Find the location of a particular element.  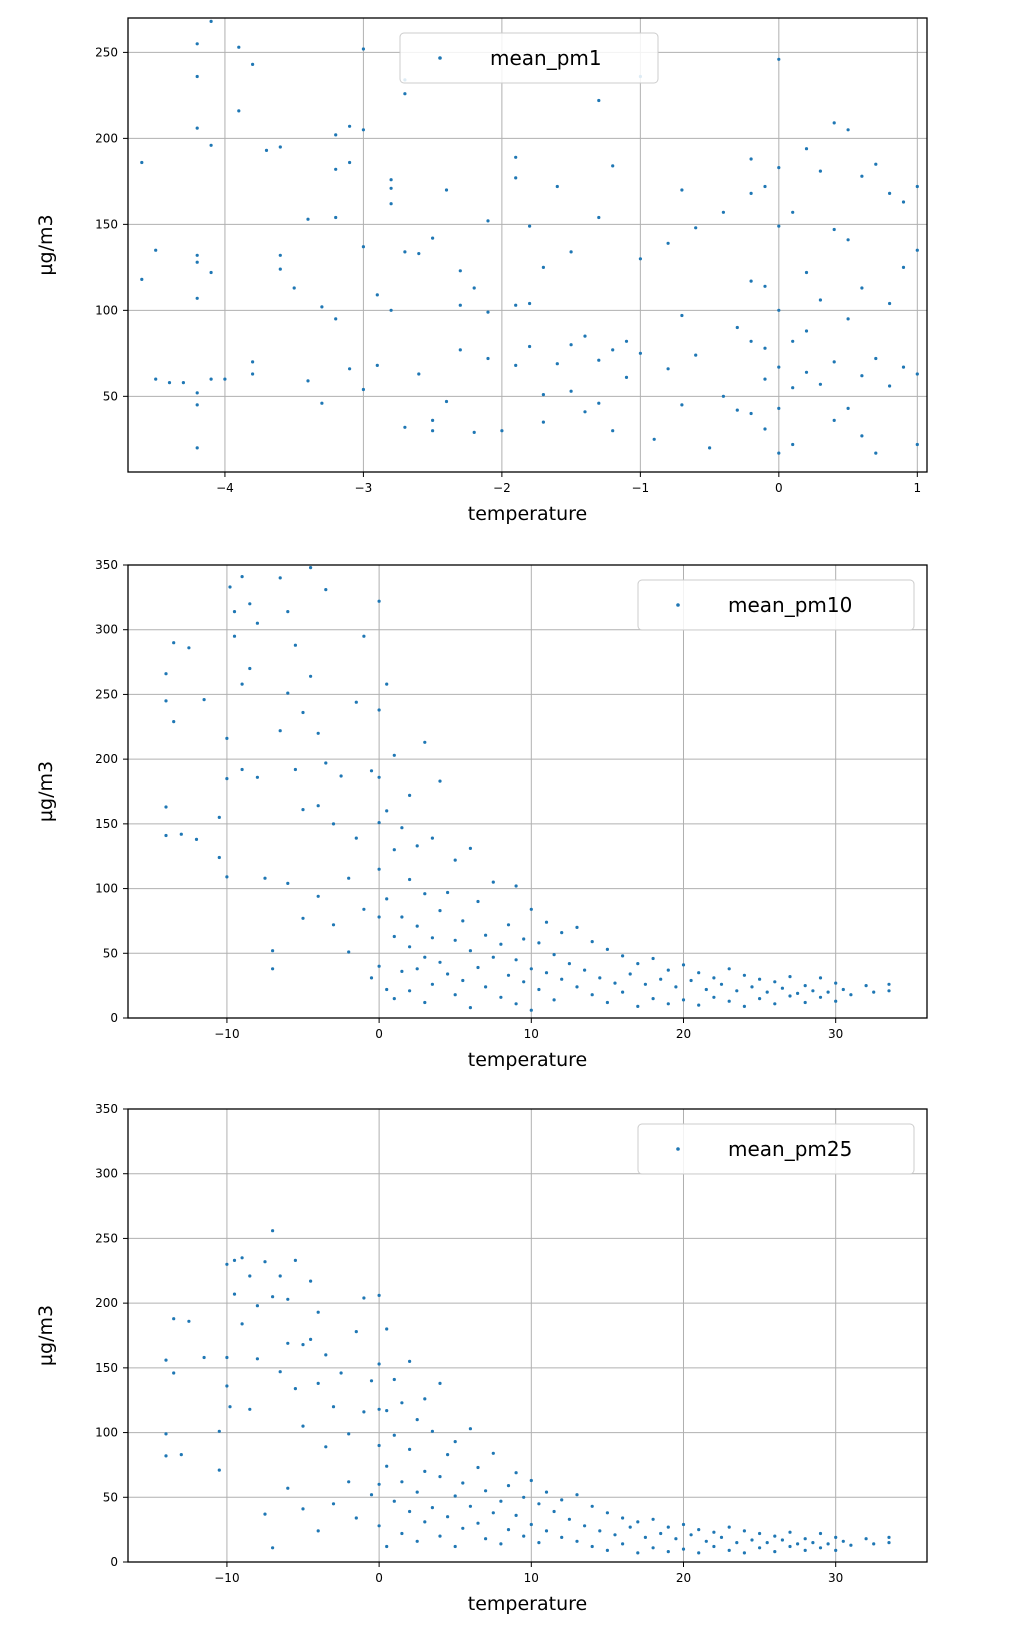

y-tick-label: 50 is located at coordinates (110, 953).